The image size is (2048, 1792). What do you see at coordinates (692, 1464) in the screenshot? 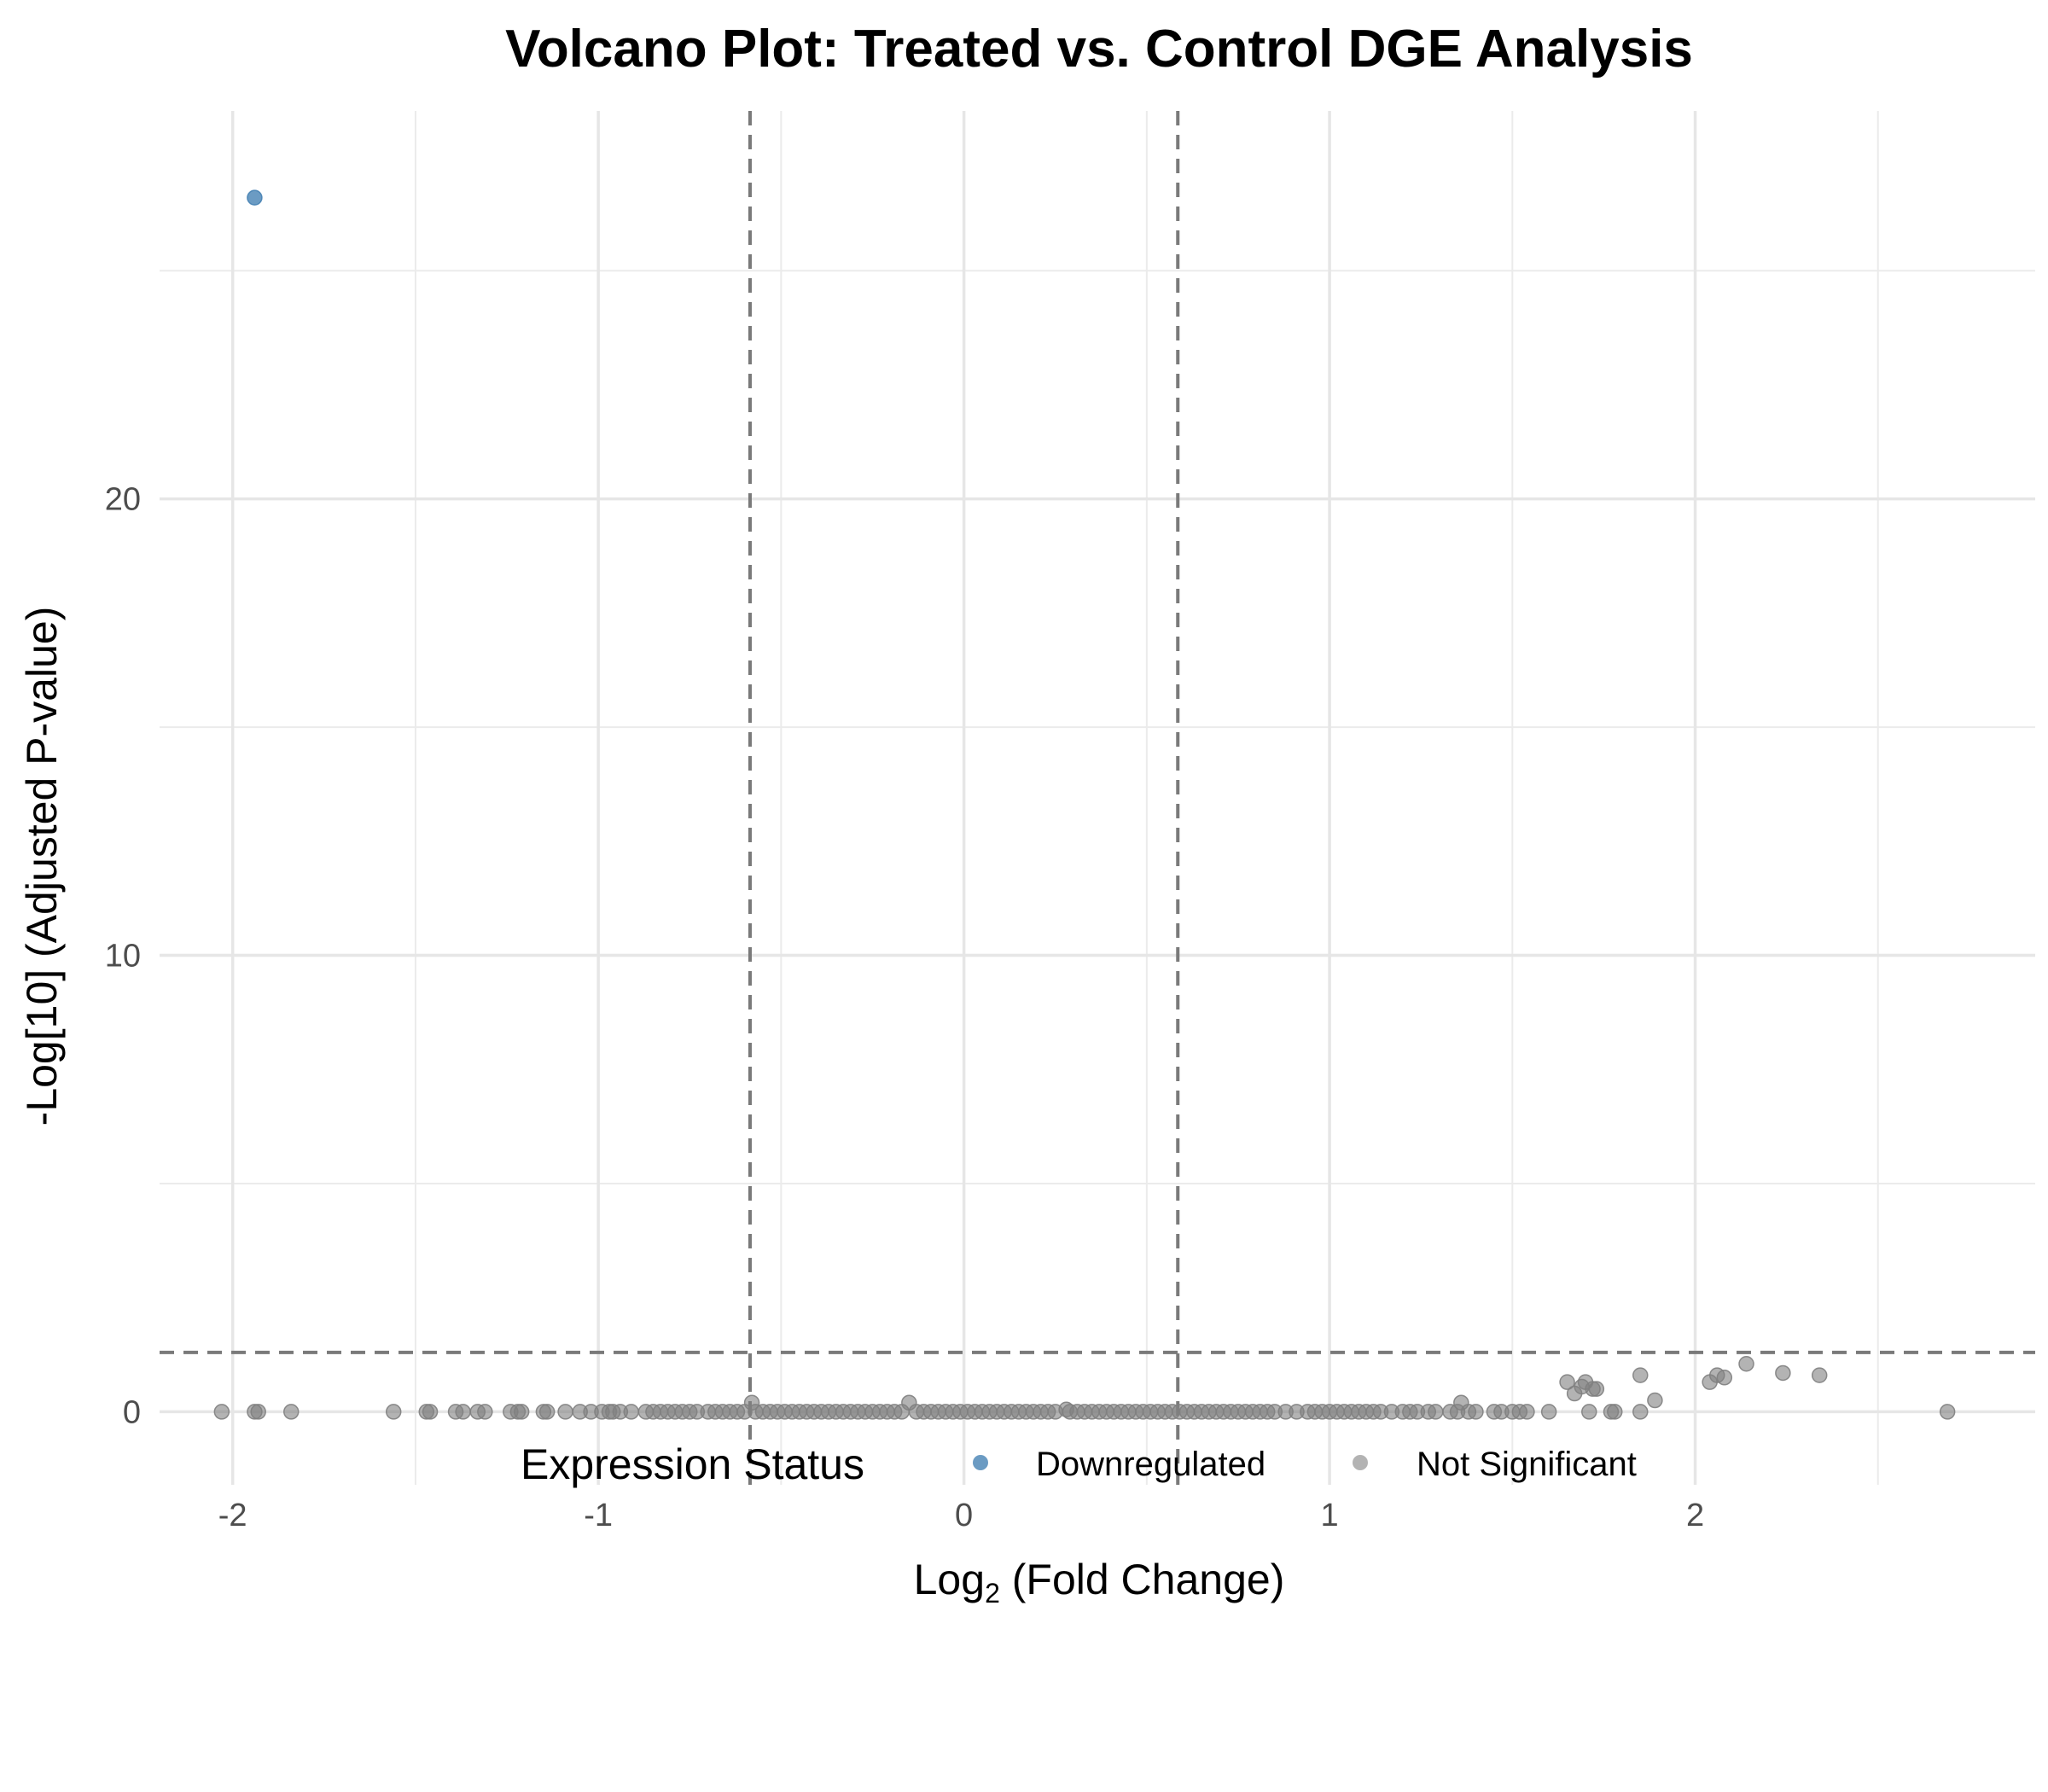
I see `legend-title: Expression Status` at bounding box center [692, 1464].